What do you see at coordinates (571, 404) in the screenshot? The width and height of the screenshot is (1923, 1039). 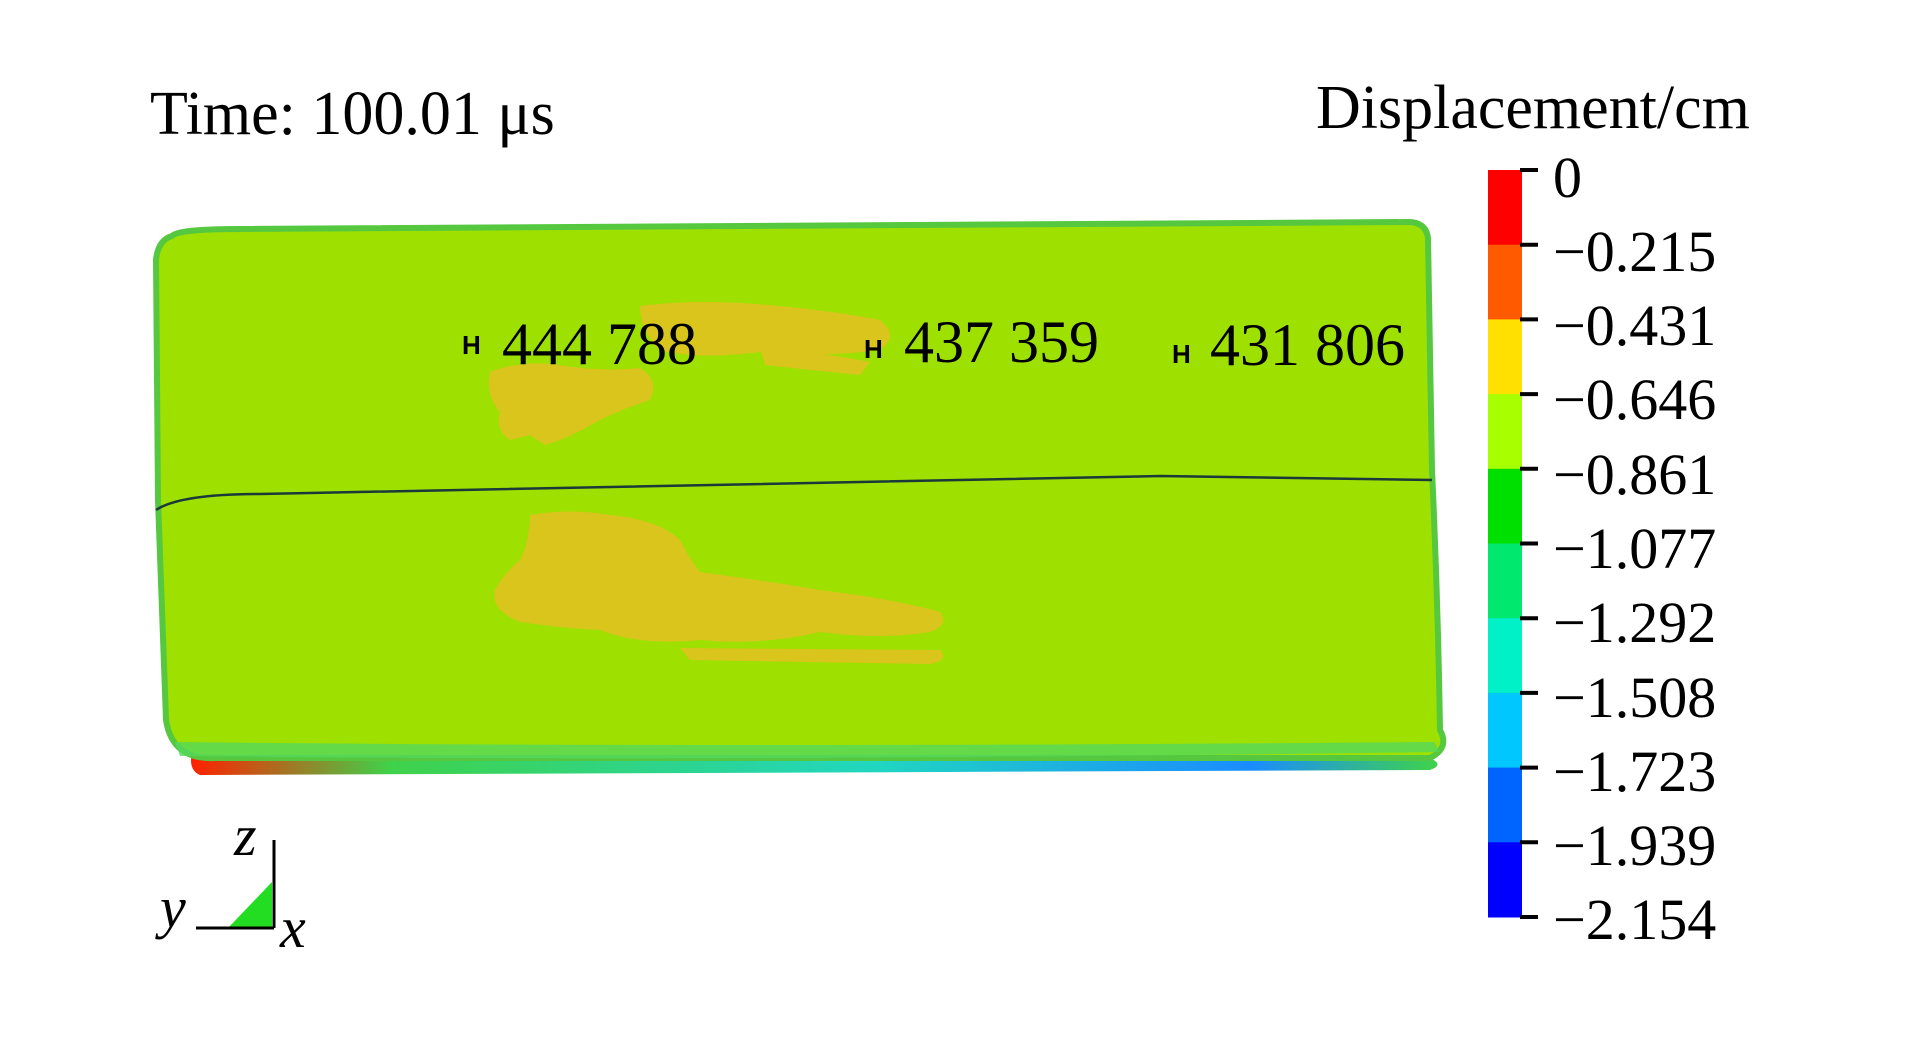 I see `hotspot-upper` at bounding box center [571, 404].